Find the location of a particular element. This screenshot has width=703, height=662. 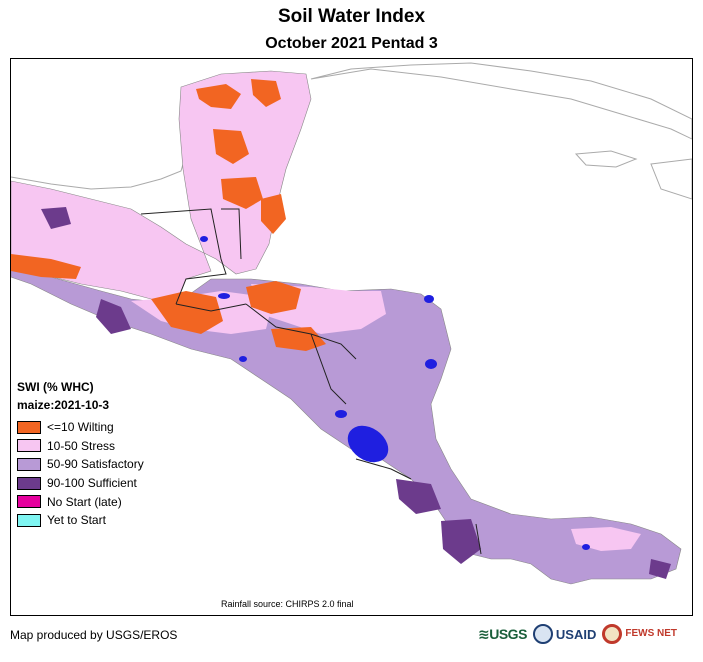

legend-label-no-start: No Start (late) is located at coordinates (84, 501).